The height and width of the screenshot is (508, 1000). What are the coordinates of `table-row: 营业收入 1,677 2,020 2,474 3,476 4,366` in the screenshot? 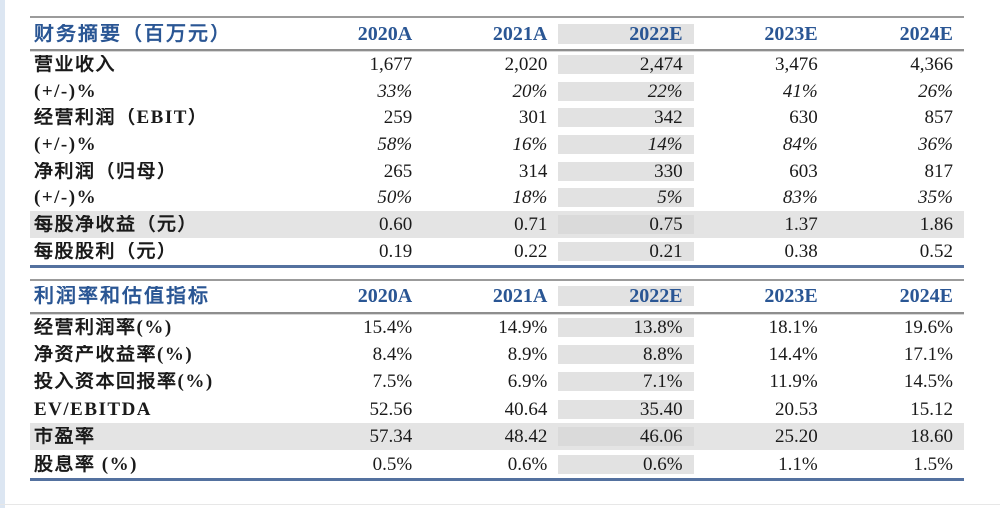 It's located at (497, 64).